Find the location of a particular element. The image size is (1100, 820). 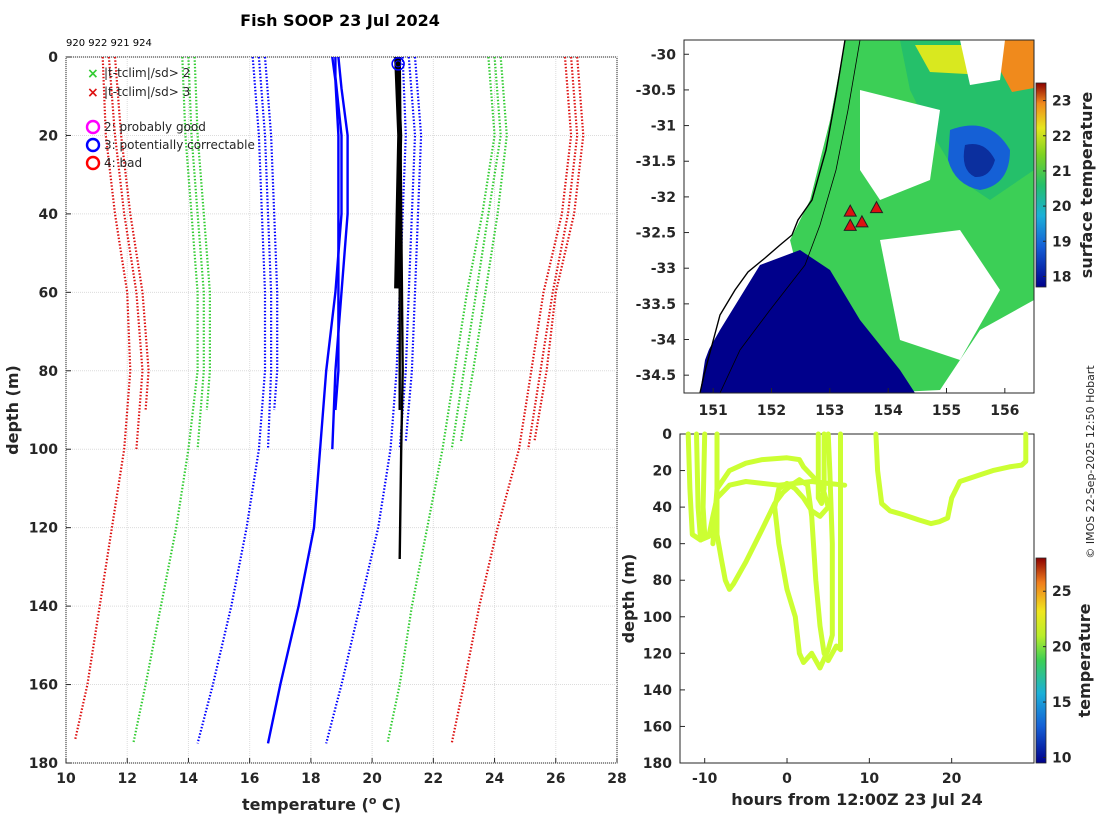

x-tick-label: 28 is located at coordinates (616, 779).